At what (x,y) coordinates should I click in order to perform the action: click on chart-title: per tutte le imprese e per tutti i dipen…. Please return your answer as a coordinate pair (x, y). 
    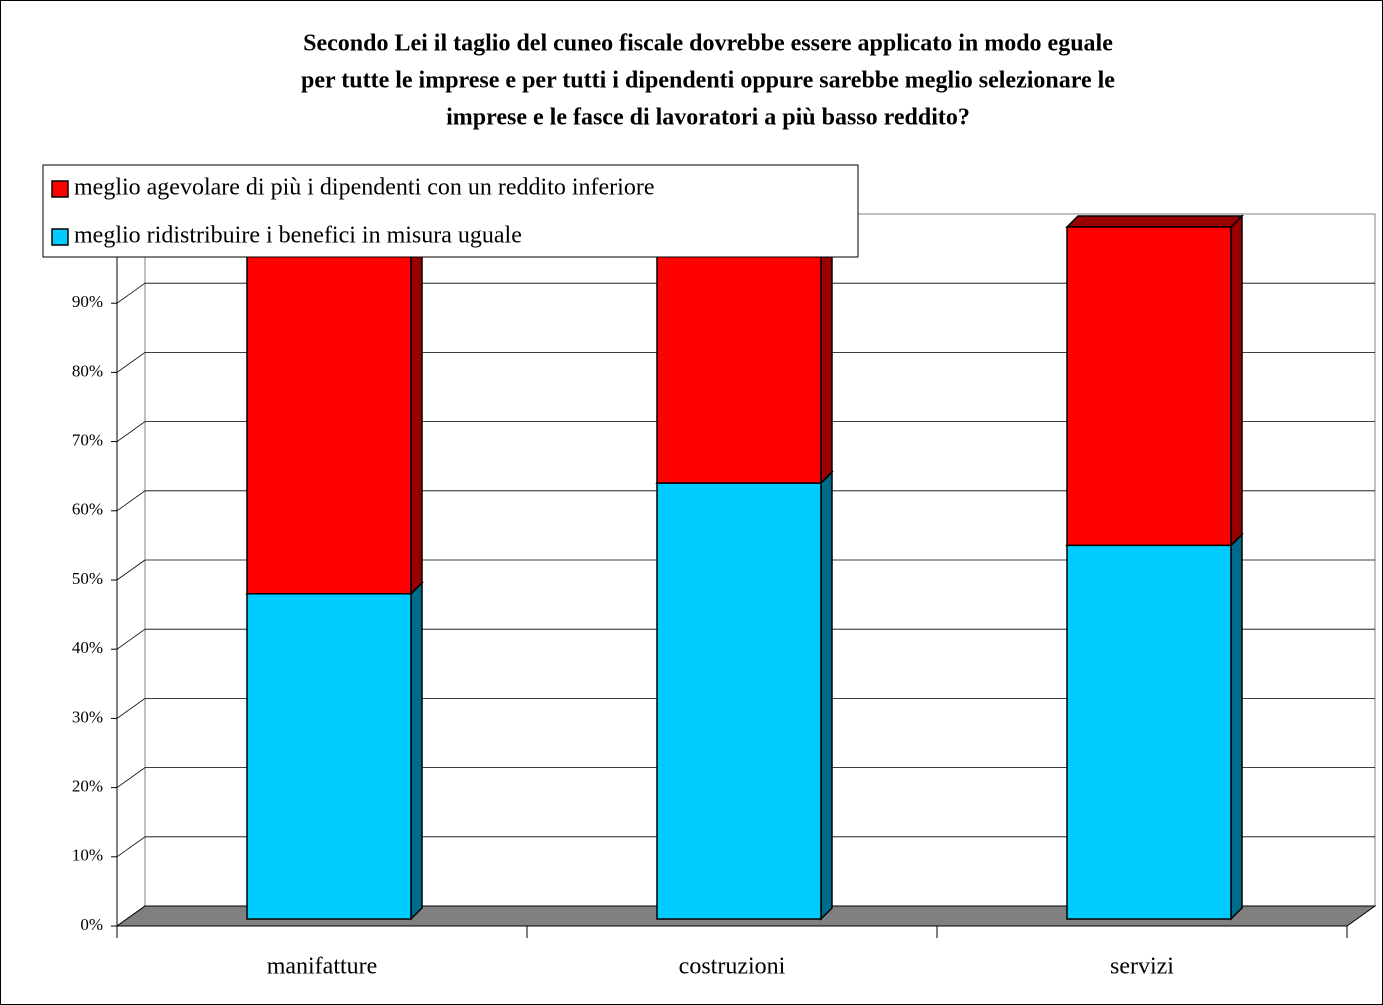
    Looking at the image, I should click on (708, 81).